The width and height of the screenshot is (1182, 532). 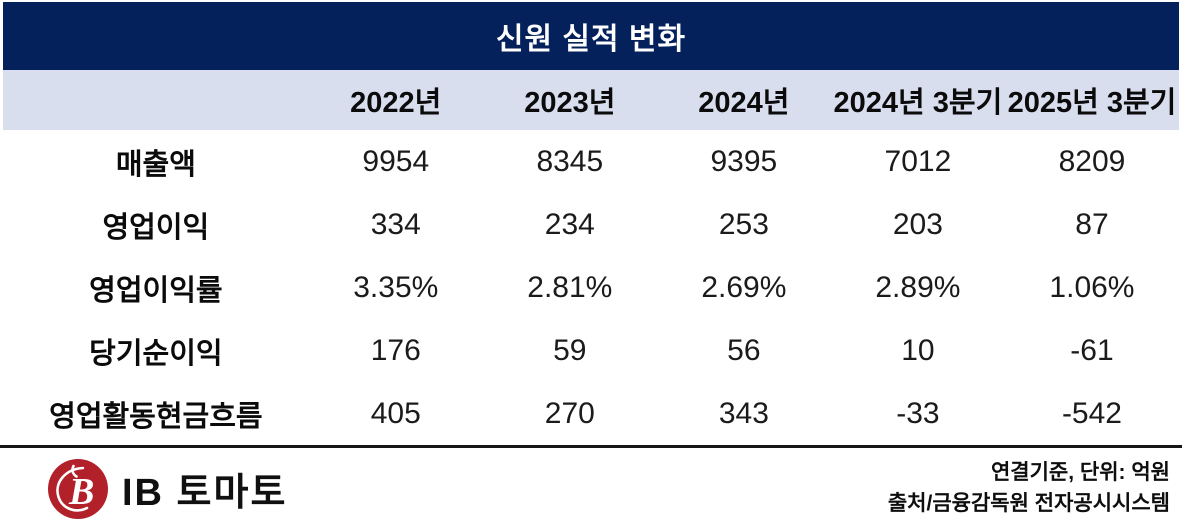 I want to click on table-cell: 9954, so click(x=396, y=161).